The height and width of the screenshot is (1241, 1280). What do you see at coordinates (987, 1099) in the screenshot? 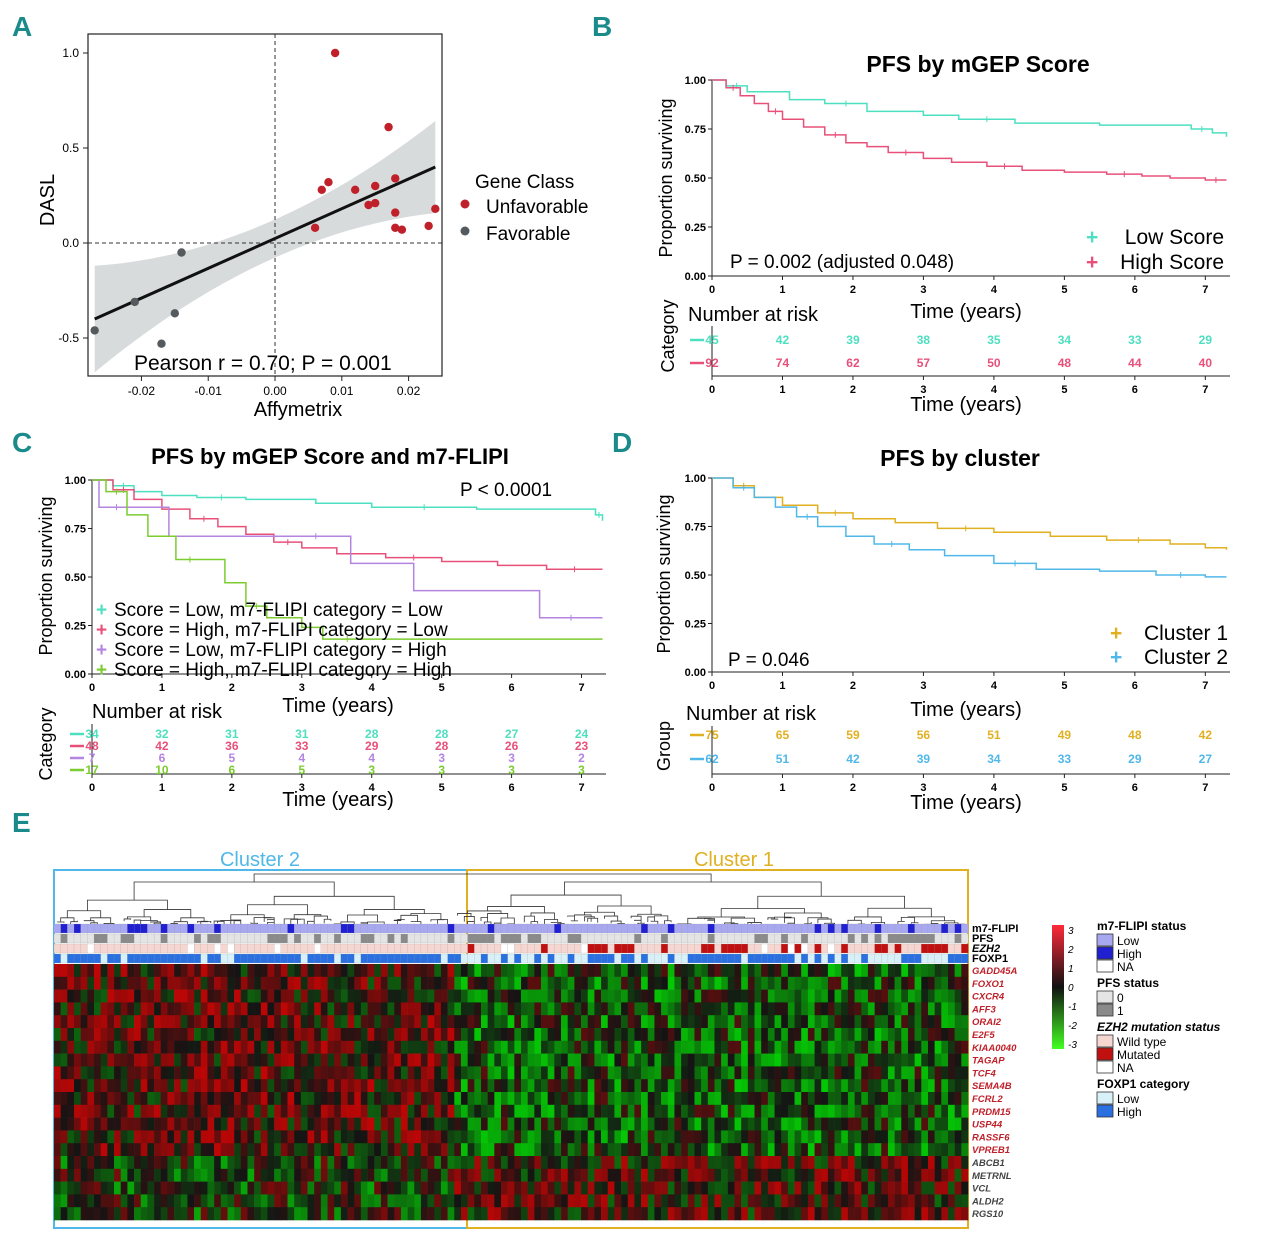
I see `gene-label: FCRL2` at bounding box center [987, 1099].